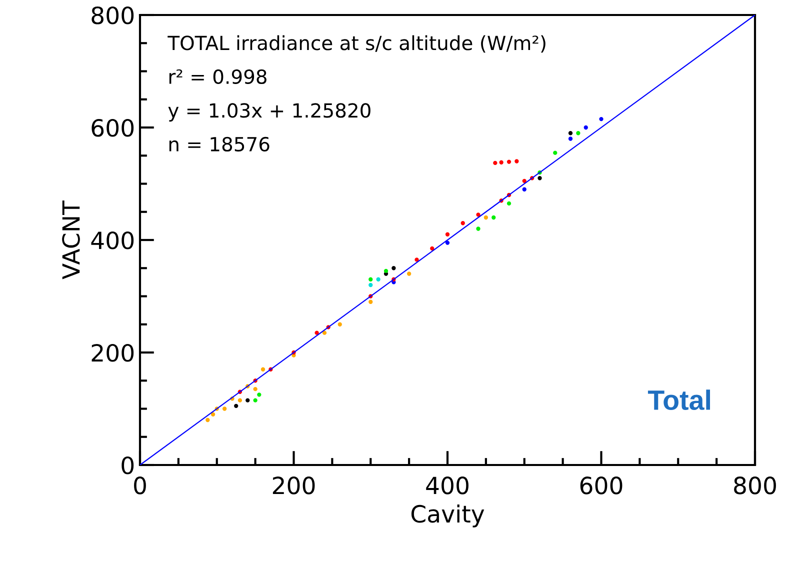 The height and width of the screenshot is (562, 786). Describe the element at coordinates (113, 15) in the screenshot. I see `y-tick-label: 800` at that location.